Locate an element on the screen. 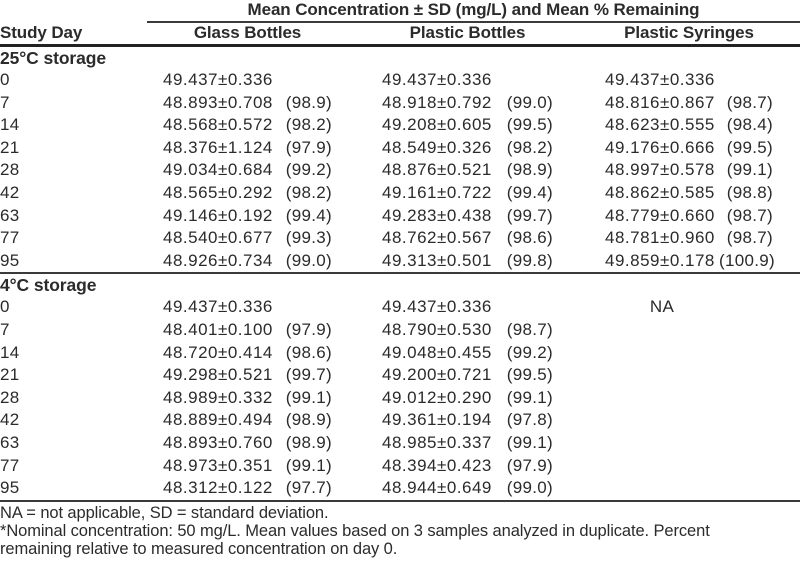  plastic-bottles-value-cell: 48.918±0.792 is located at coordinates (437, 102).